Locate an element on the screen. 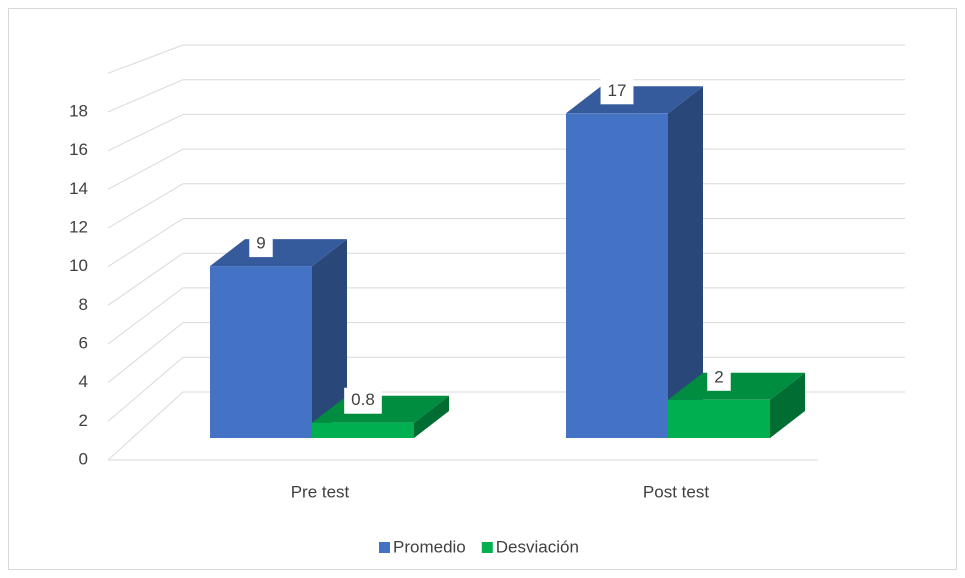 Image resolution: width=965 pixels, height=578 pixels. y-tick-label: 18 is located at coordinates (78, 110).